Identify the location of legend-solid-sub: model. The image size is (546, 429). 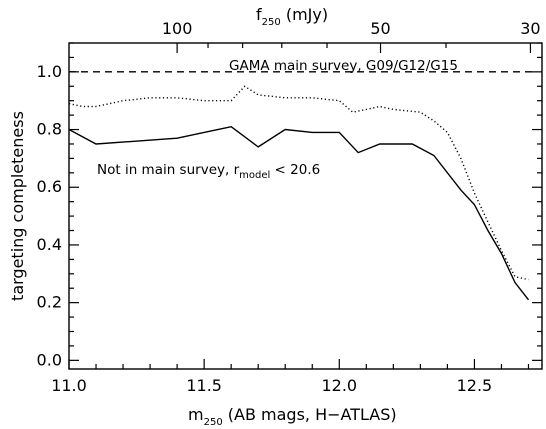
(254, 175).